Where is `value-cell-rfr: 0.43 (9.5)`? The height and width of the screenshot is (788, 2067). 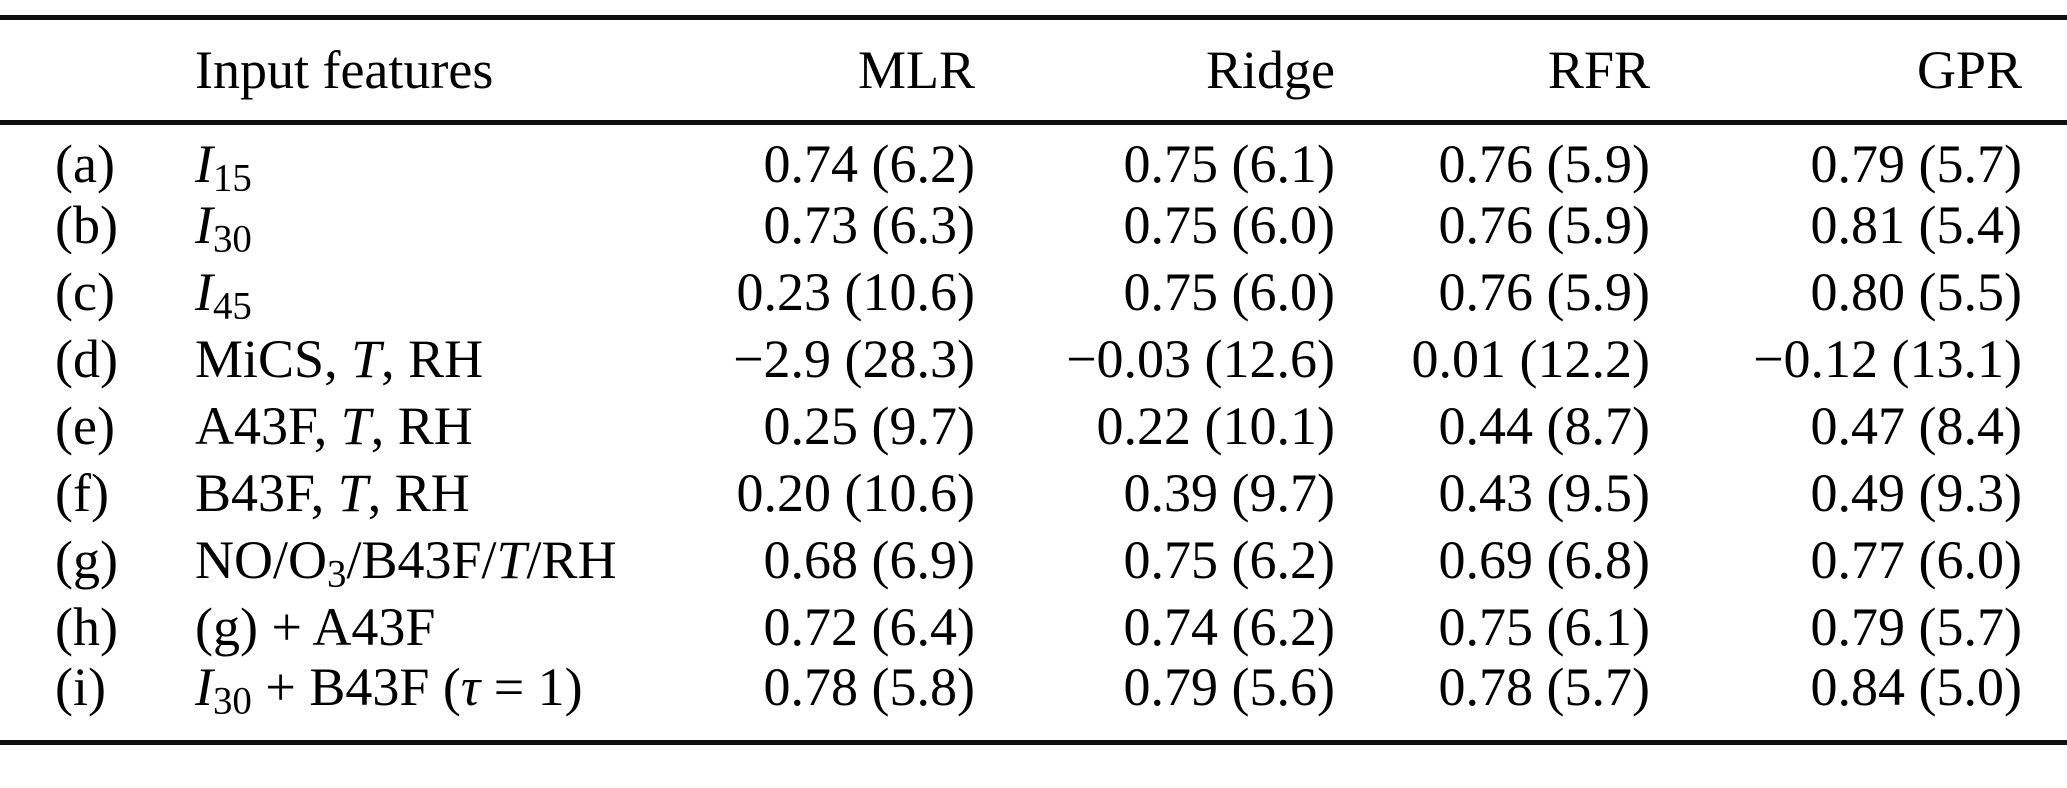
value-cell-rfr: 0.43 (9.5) is located at coordinates (1544, 492).